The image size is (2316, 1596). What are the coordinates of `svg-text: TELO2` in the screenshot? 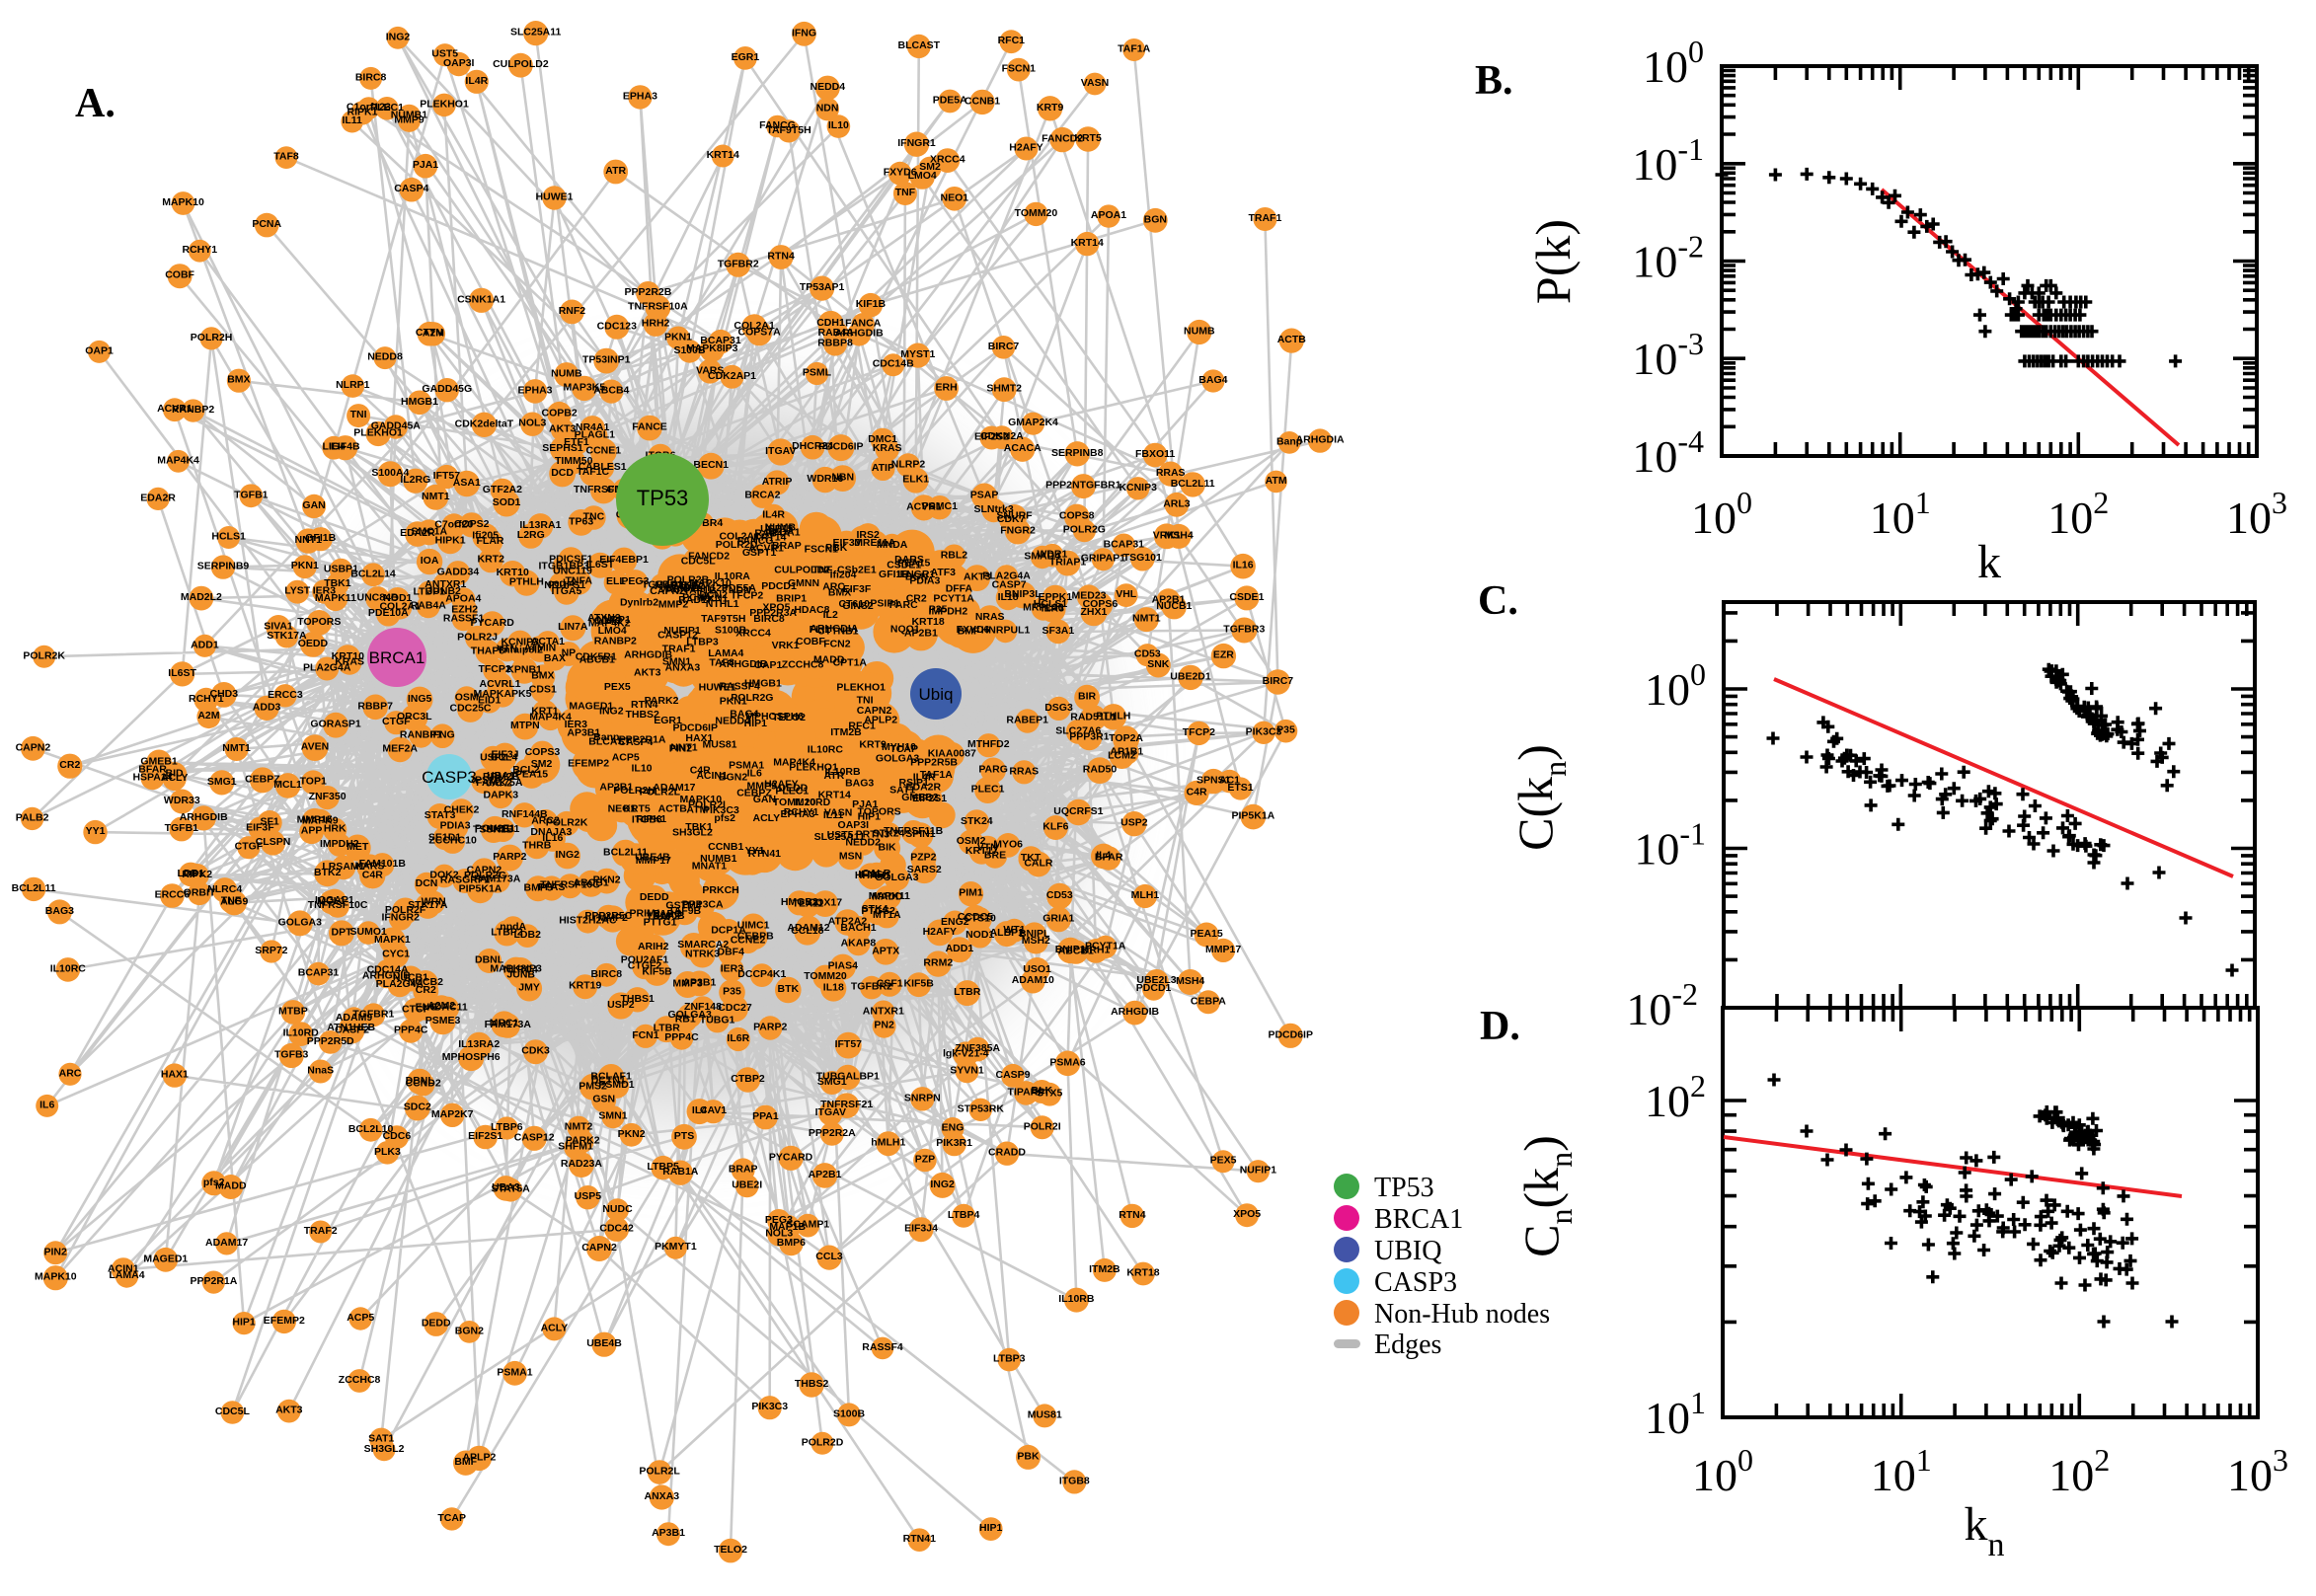 It's located at (731, 1550).